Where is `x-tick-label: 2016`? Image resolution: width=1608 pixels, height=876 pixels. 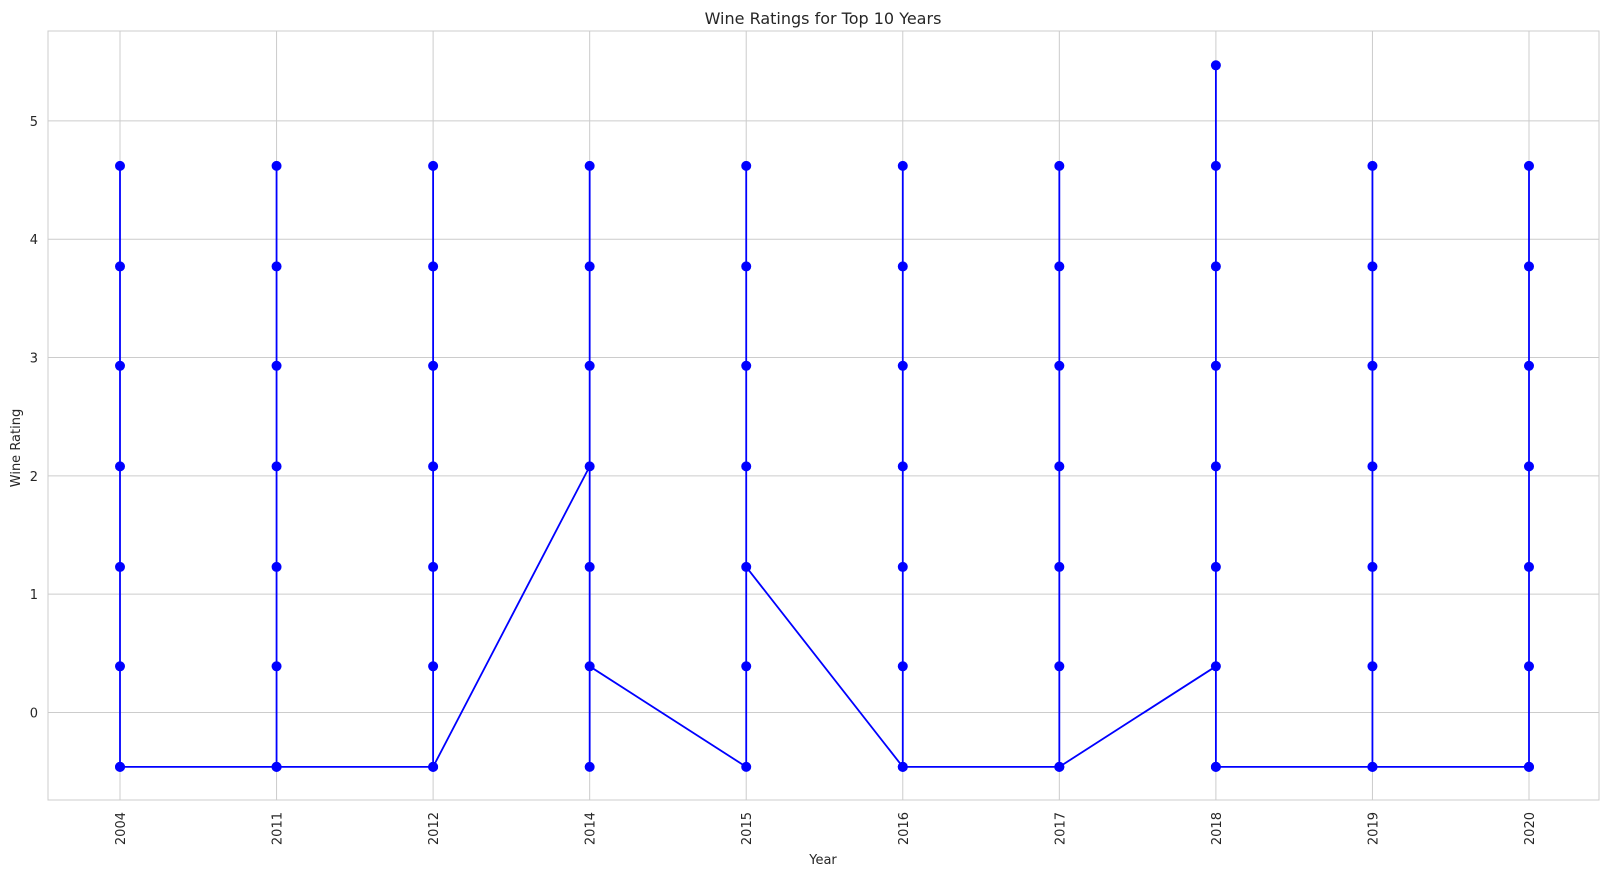
x-tick-label: 2016 is located at coordinates (904, 828).